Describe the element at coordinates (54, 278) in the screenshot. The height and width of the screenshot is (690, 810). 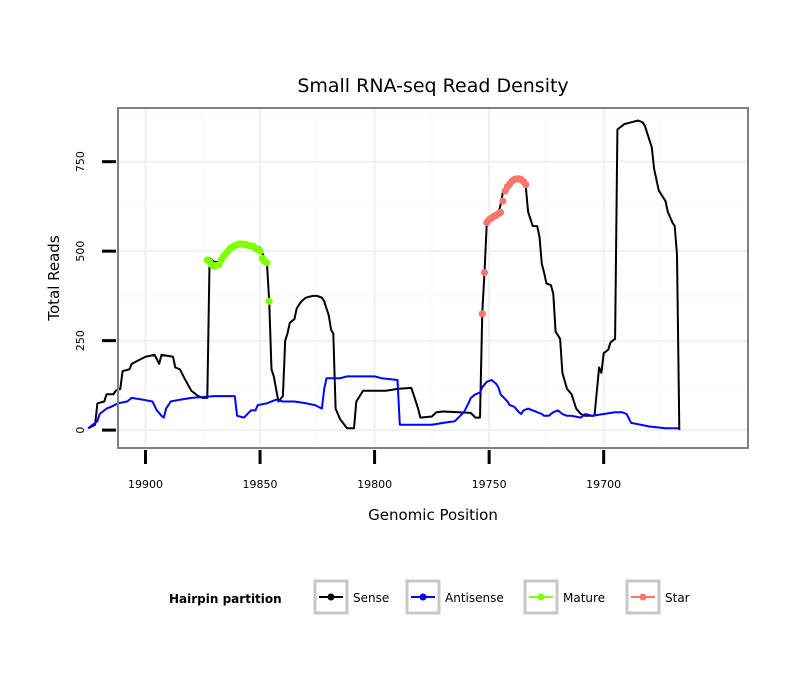
I see `y-axis-title: Total Reads` at that location.